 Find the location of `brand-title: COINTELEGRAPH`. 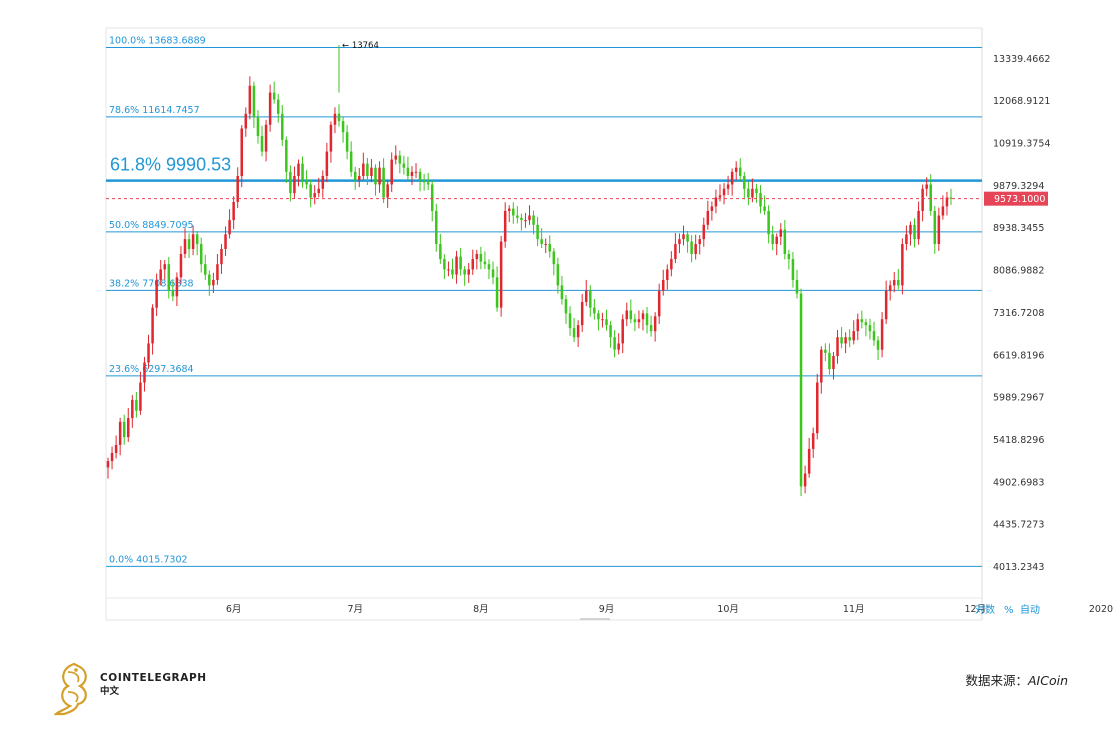

brand-title: COINTELEGRAPH is located at coordinates (153, 678).